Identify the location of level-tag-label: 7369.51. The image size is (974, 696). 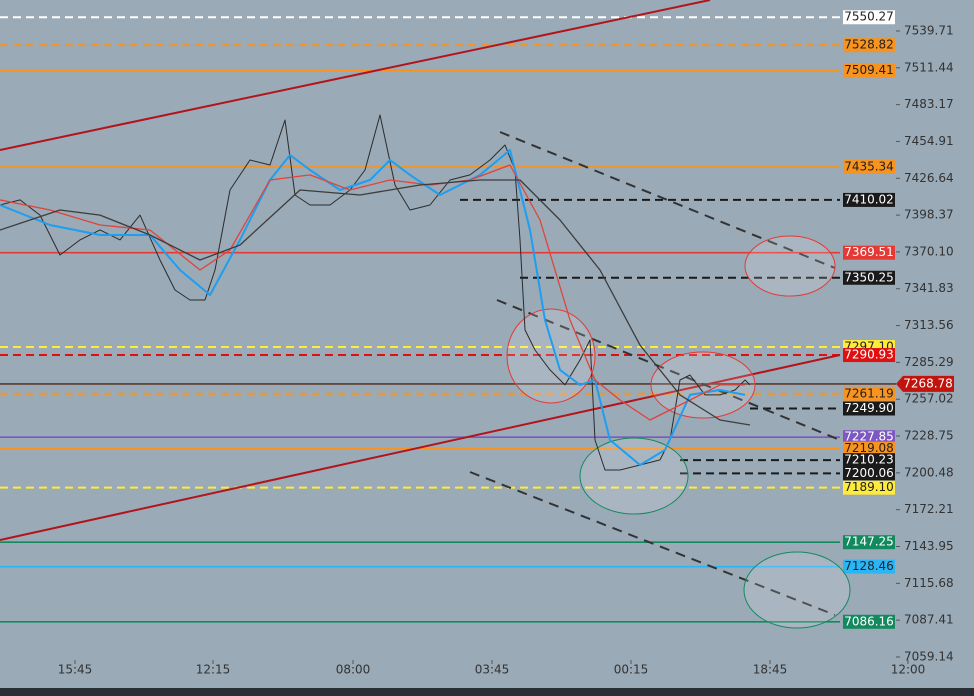
(869, 252).